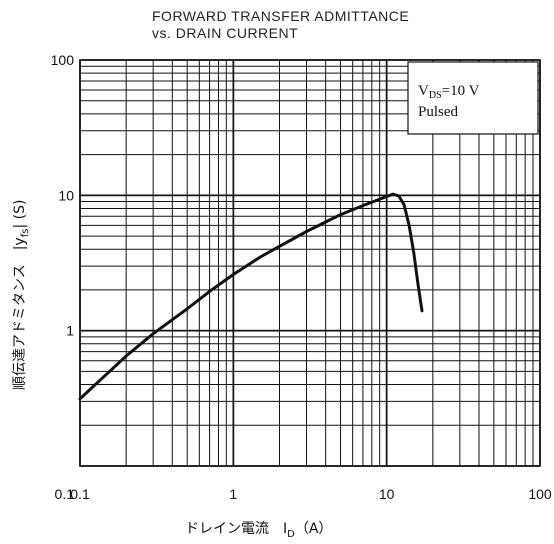 The width and height of the screenshot is (554, 544). What do you see at coordinates (540, 494) in the screenshot?
I see `x-tick-label: 100` at bounding box center [540, 494].